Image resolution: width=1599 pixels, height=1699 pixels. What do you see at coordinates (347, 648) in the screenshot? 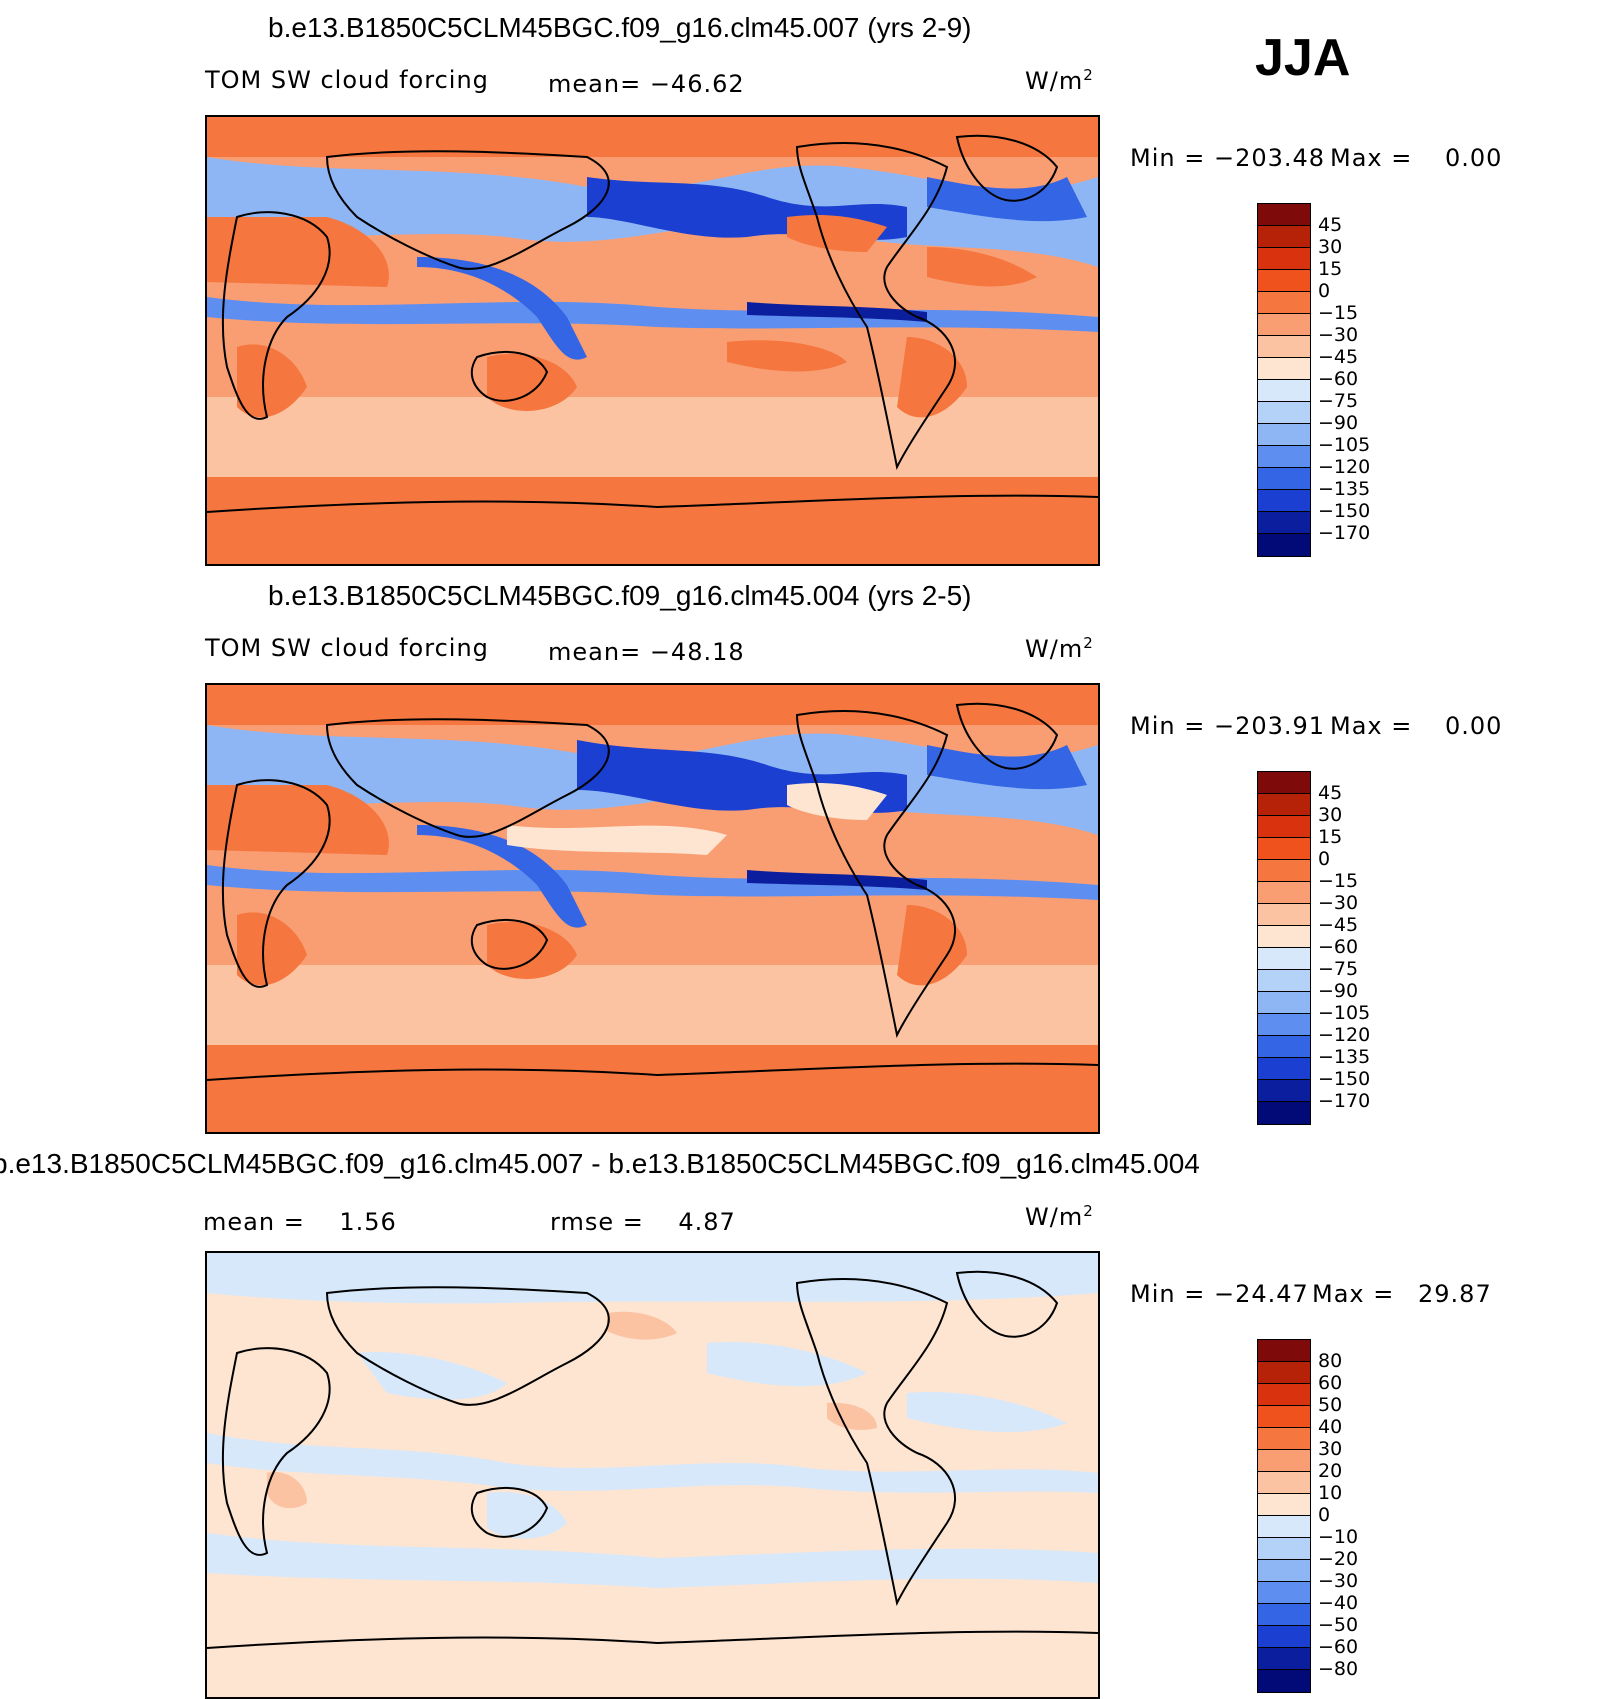
I see `panel-2-variable: TOM SW cloud forcing` at bounding box center [347, 648].